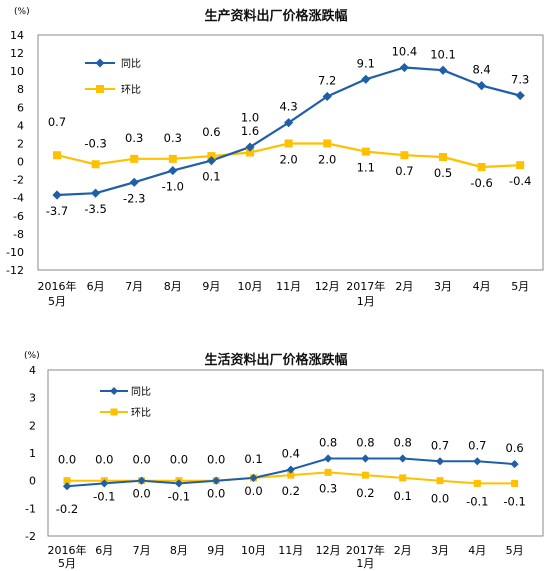 This screenshot has height=571, width=546. What do you see at coordinates (17, 35) in the screenshot?
I see `y-tick-label: 14` at bounding box center [17, 35].